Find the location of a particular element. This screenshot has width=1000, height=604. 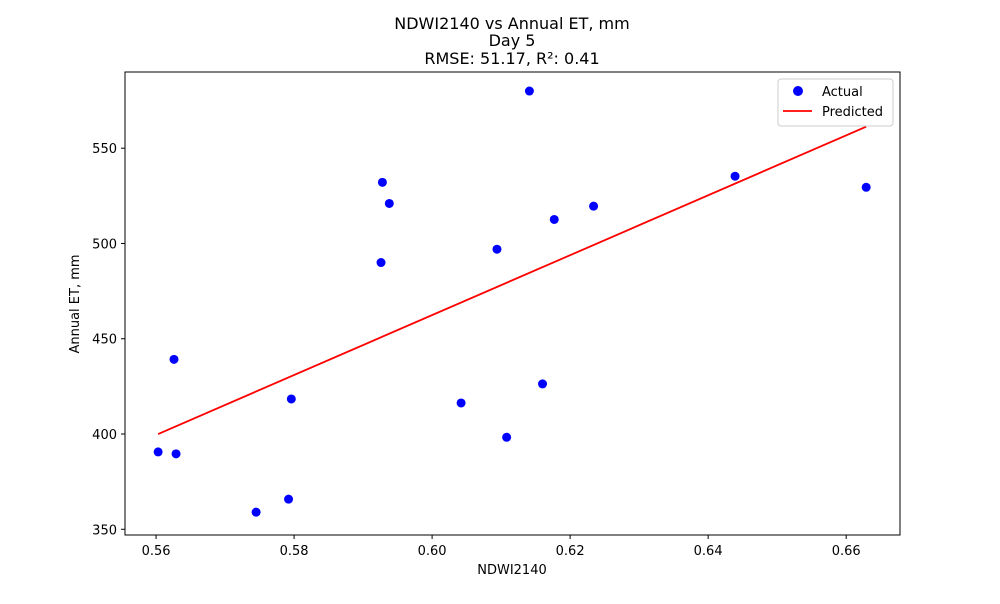

legend: Actual Predicted is located at coordinates (835, 102).